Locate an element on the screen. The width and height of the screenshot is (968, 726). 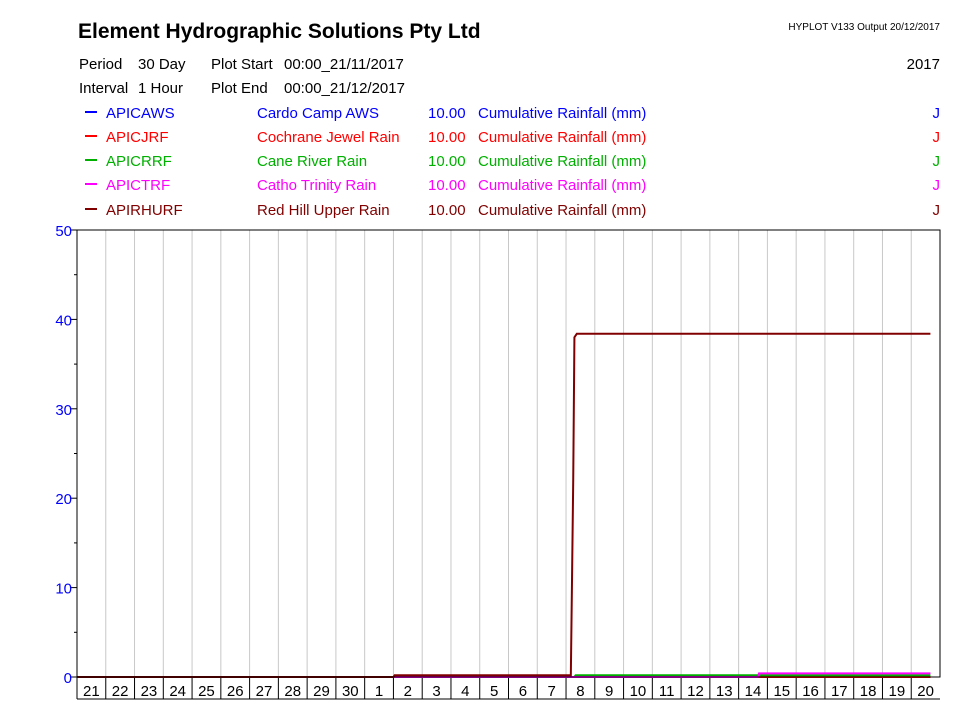
y-tick-label: 0 is located at coordinates (68, 678).